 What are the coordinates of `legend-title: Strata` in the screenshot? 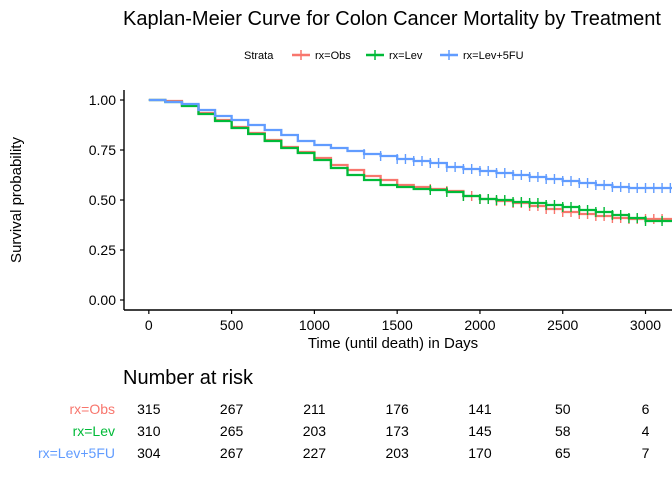 It's located at (259, 56).